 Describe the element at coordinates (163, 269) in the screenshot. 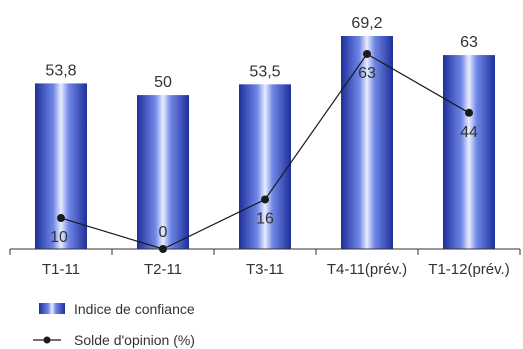

I see `x-tick-label: T2-11` at that location.